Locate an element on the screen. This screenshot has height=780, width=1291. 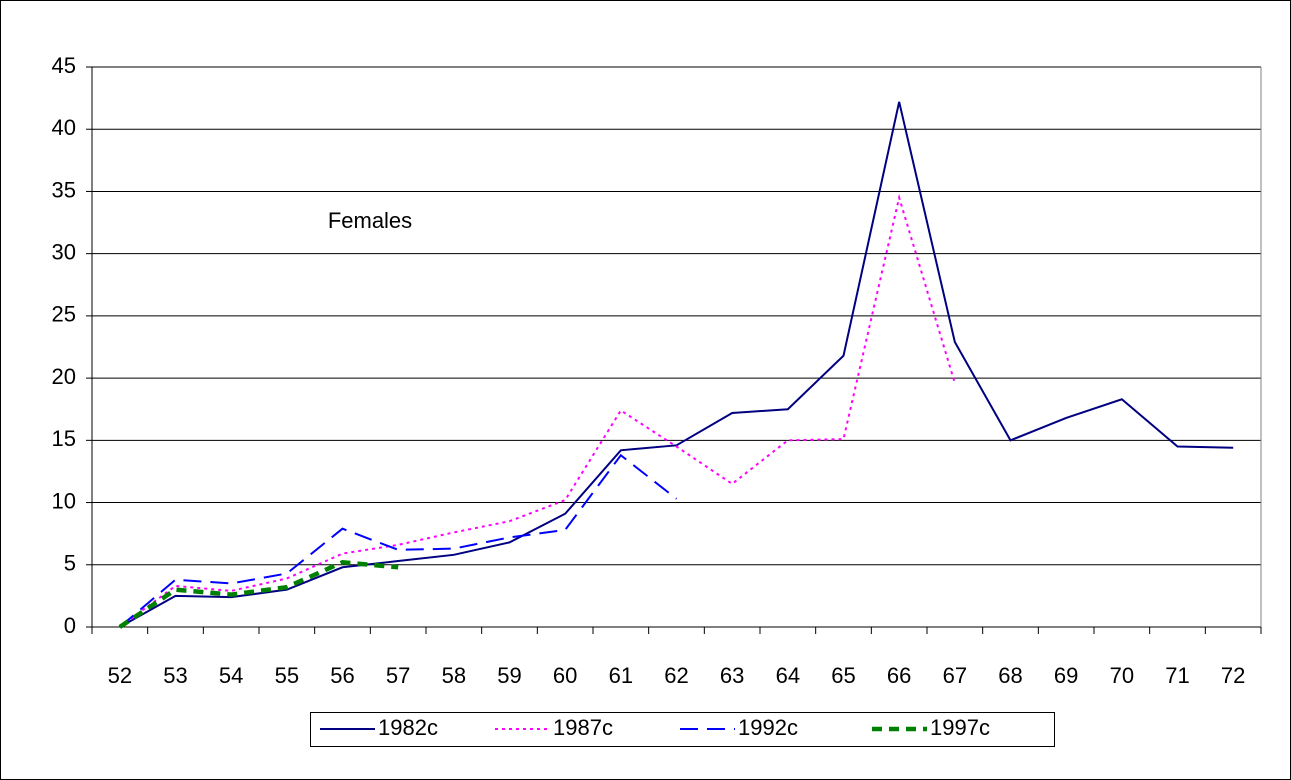
x-tick-label: 69 is located at coordinates (1066, 675).